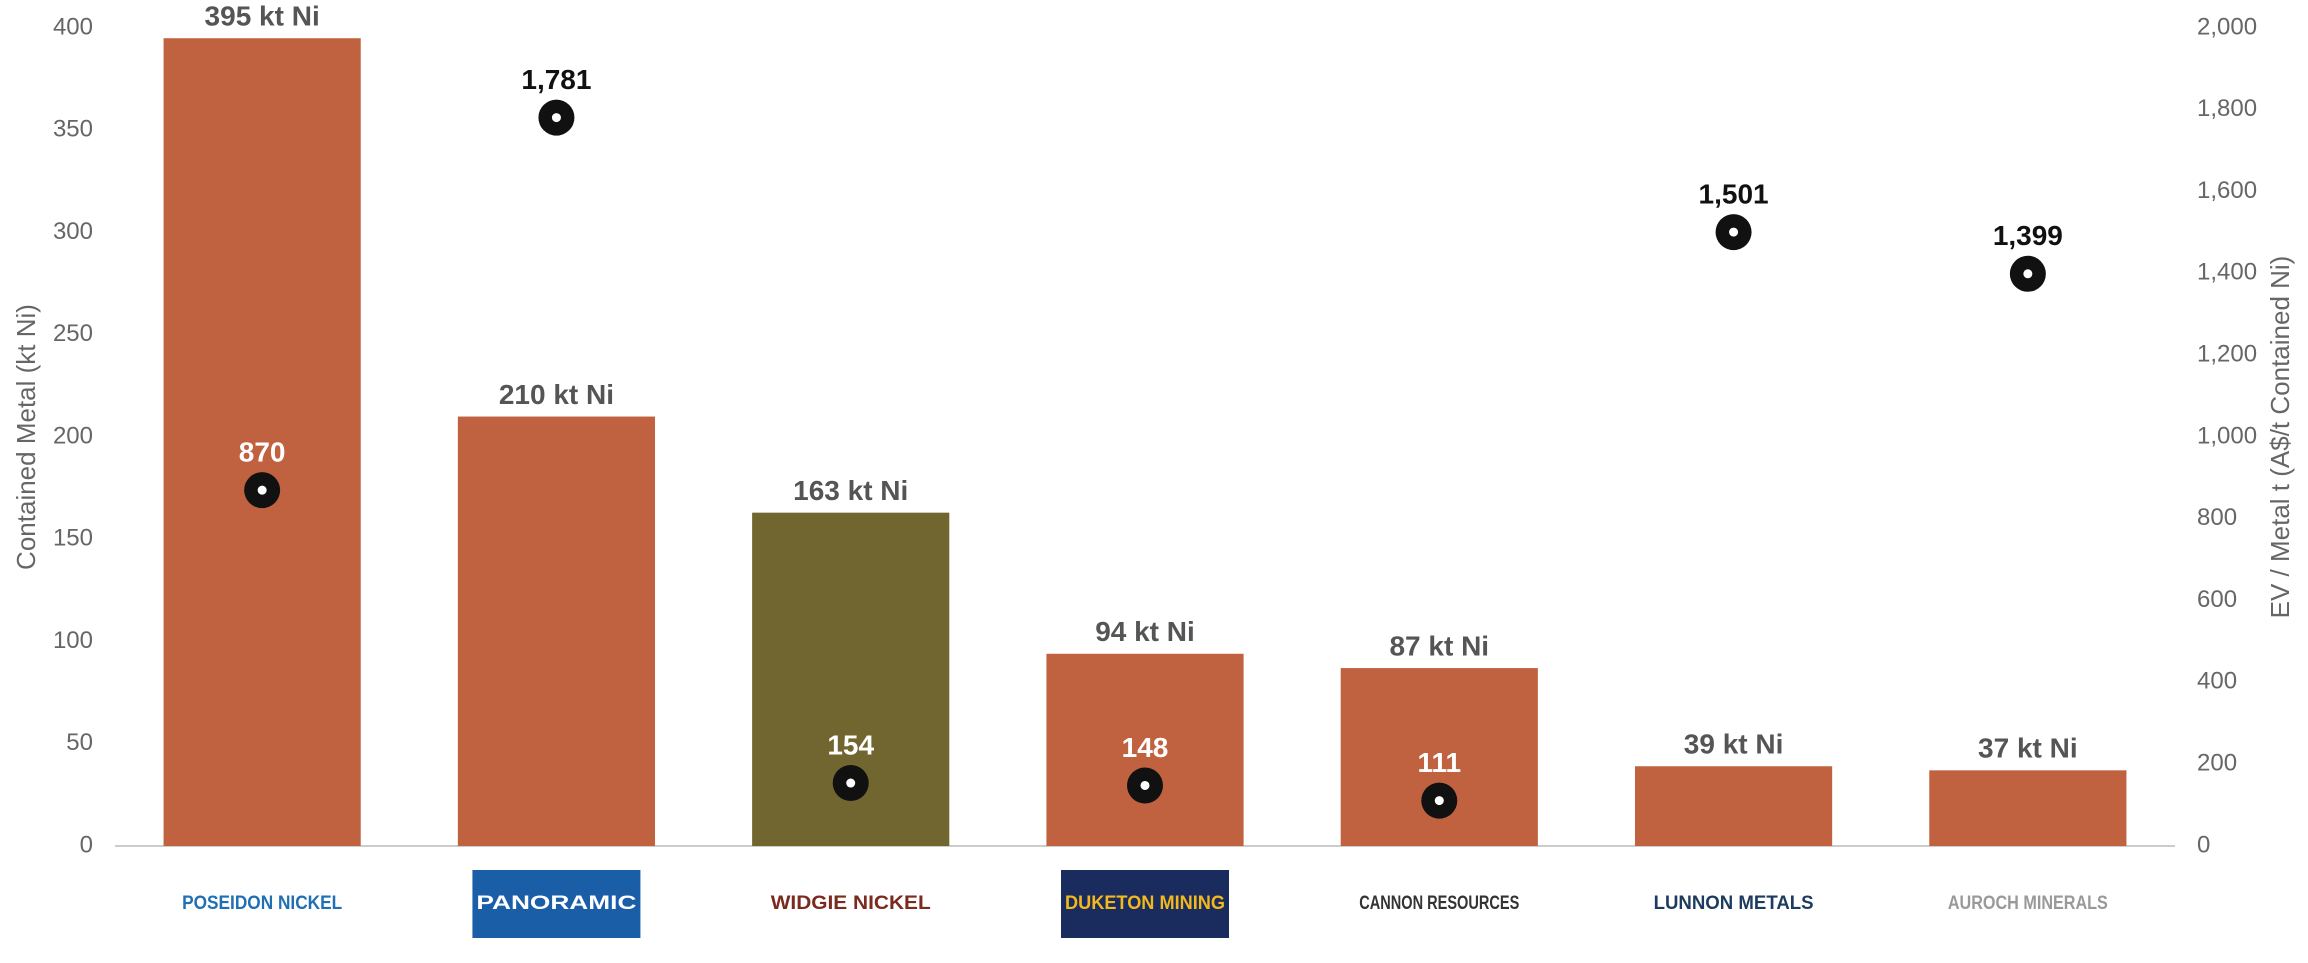 Image resolution: width=2308 pixels, height=963 pixels. What do you see at coordinates (2280, 437) in the screenshot?
I see `y2-axis-title: EV / Metal t (A$/t Contained Ni)` at bounding box center [2280, 437].